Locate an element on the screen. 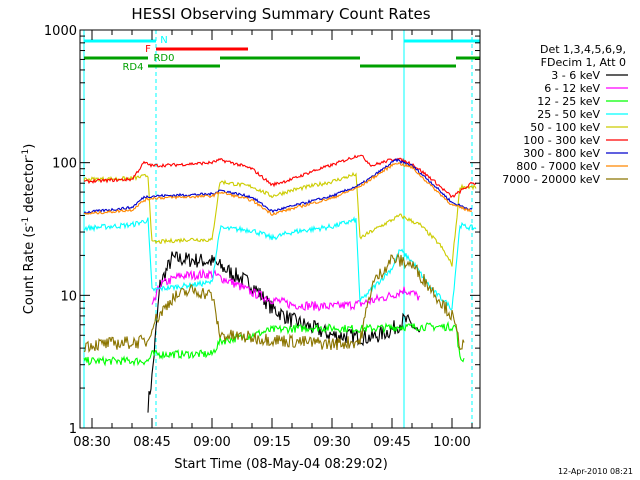 The image size is (640, 480). x-tick-label: 08:45 is located at coordinates (151, 442).